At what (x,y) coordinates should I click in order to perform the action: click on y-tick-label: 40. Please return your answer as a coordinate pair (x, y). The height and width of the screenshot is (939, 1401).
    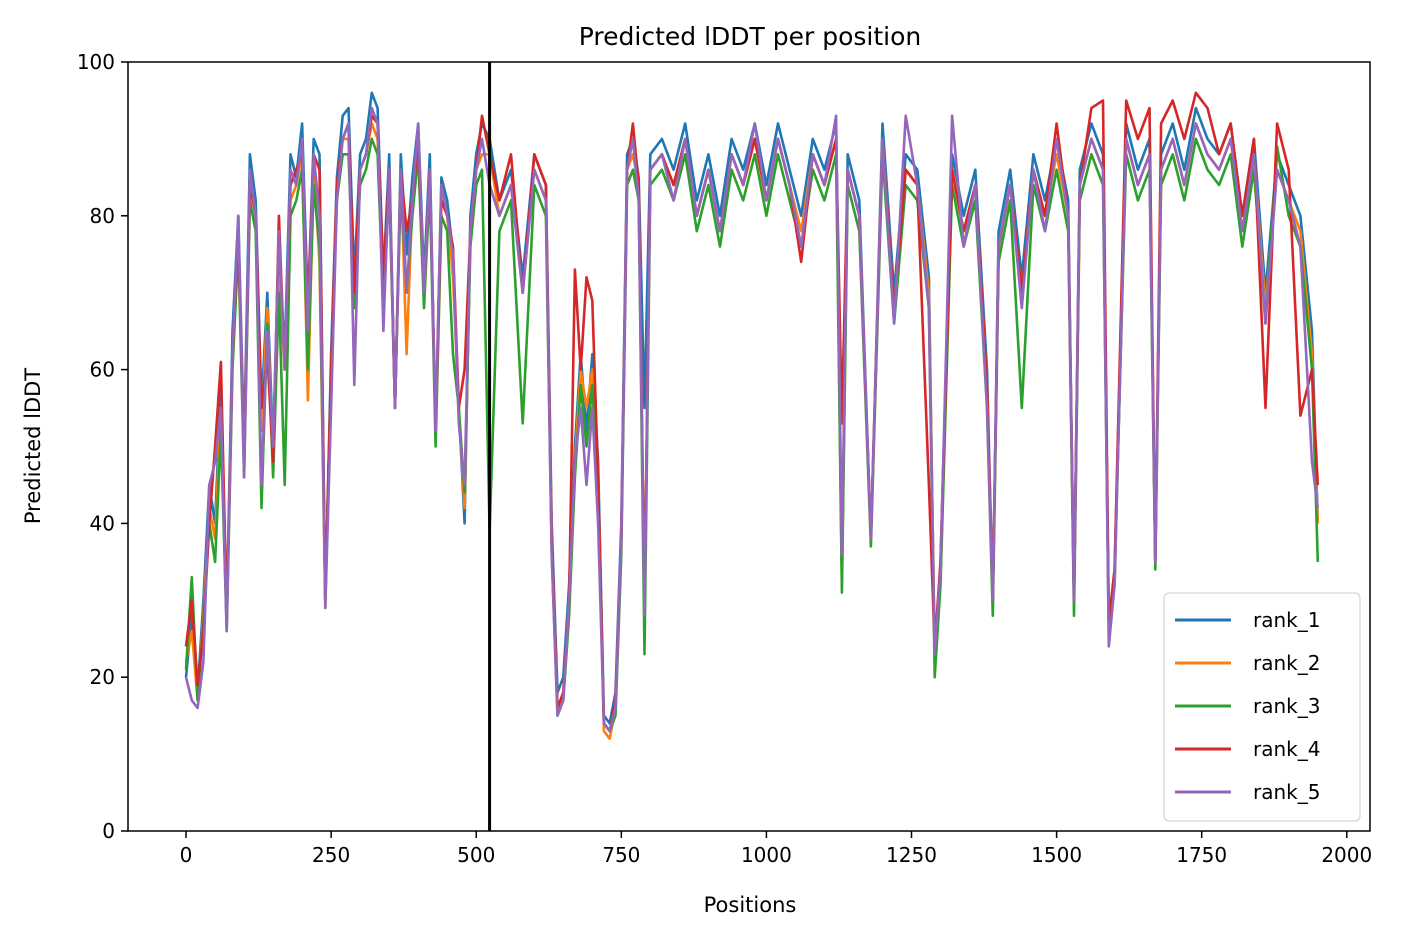
    Looking at the image, I should click on (102, 523).